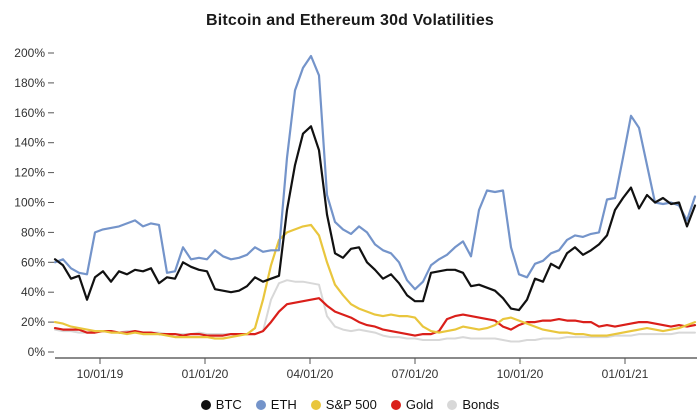  I want to click on legend-label: S&P 500, so click(351, 404).